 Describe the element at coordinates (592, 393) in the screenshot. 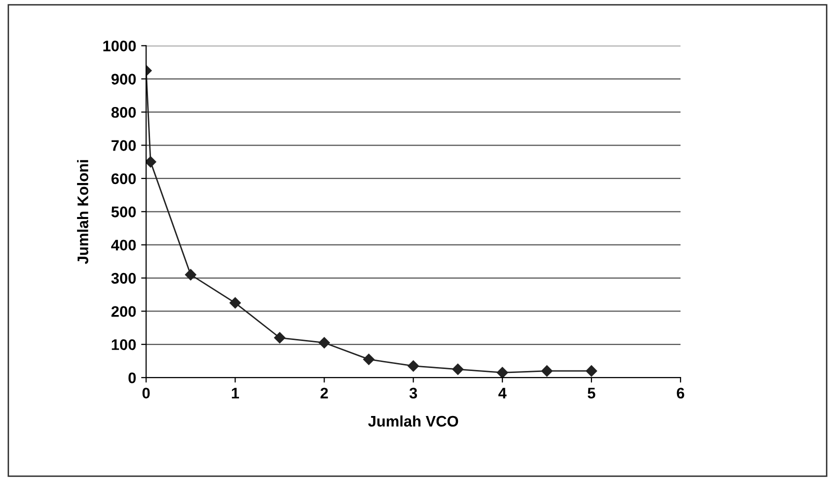

I see `x-tick-label: 5` at that location.